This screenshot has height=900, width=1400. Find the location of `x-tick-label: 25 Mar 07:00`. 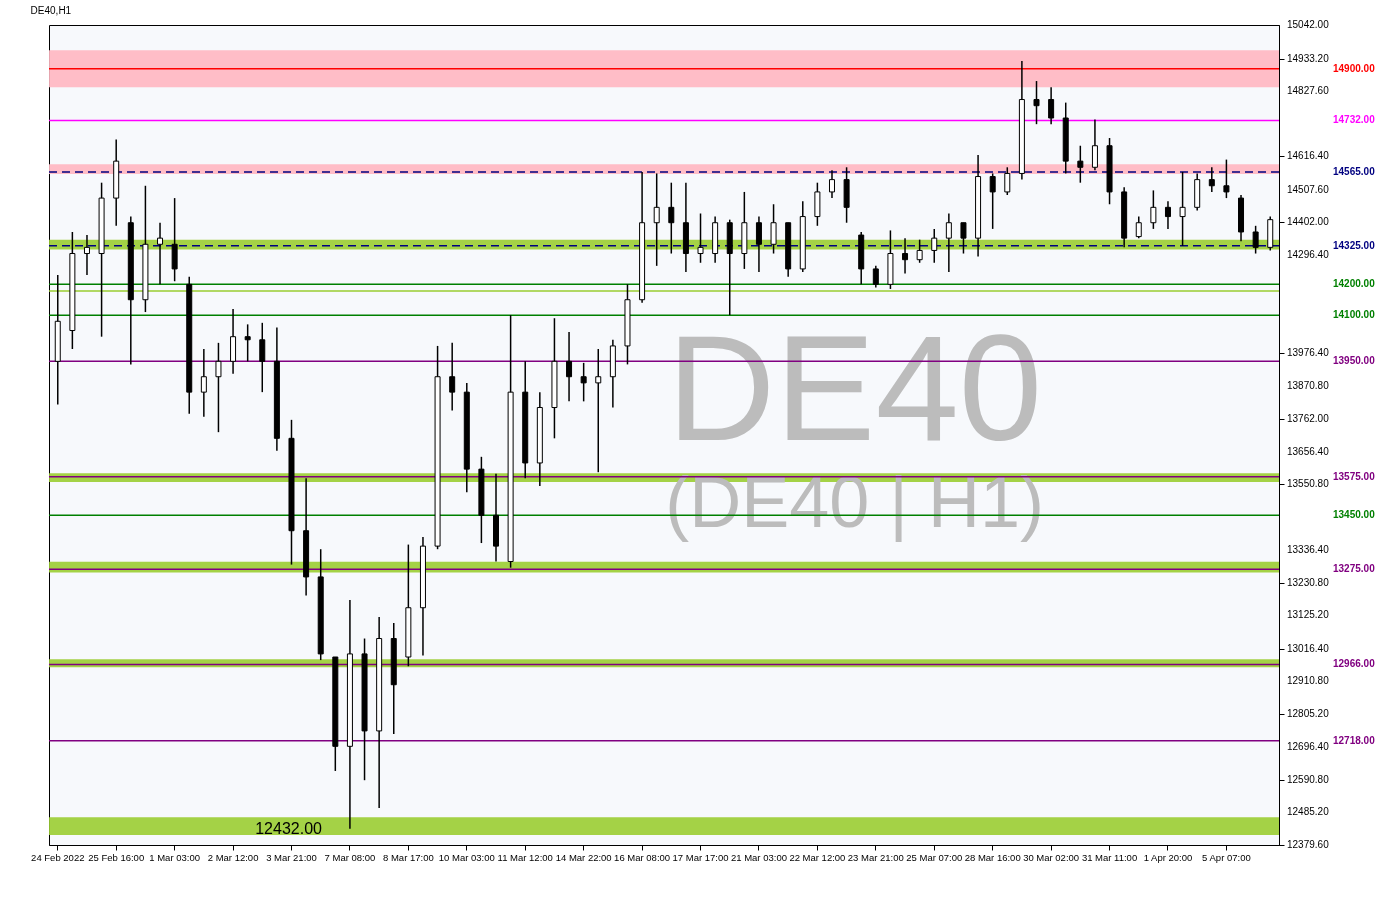

x-tick-label: 25 Mar 07:00 is located at coordinates (934, 857).